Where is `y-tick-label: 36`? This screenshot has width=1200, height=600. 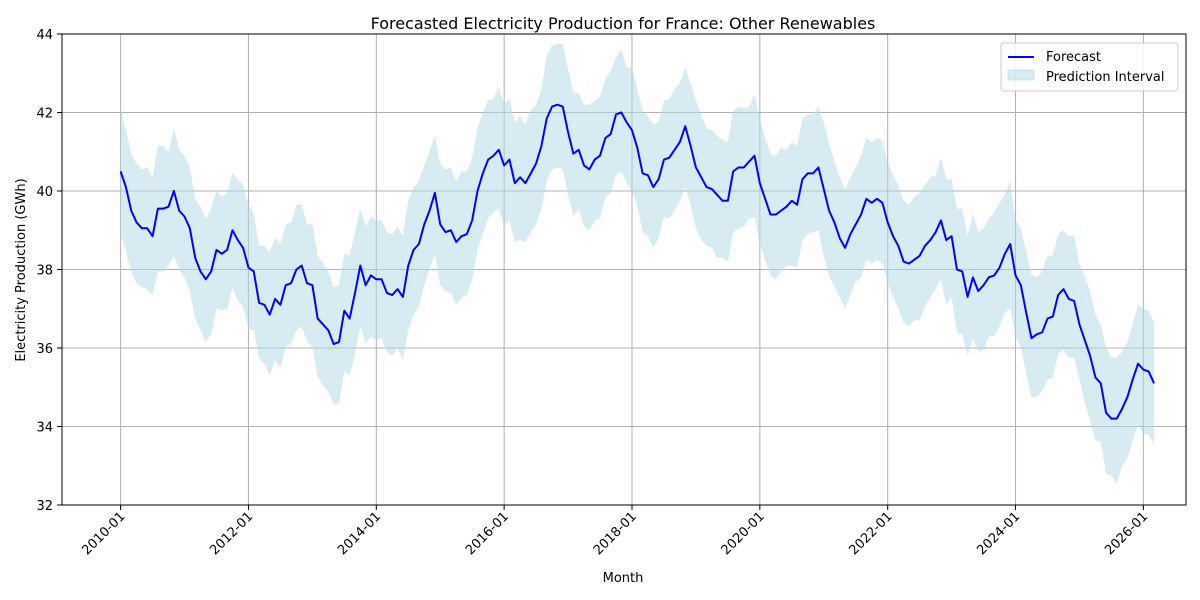
y-tick-label: 36 is located at coordinates (44, 349).